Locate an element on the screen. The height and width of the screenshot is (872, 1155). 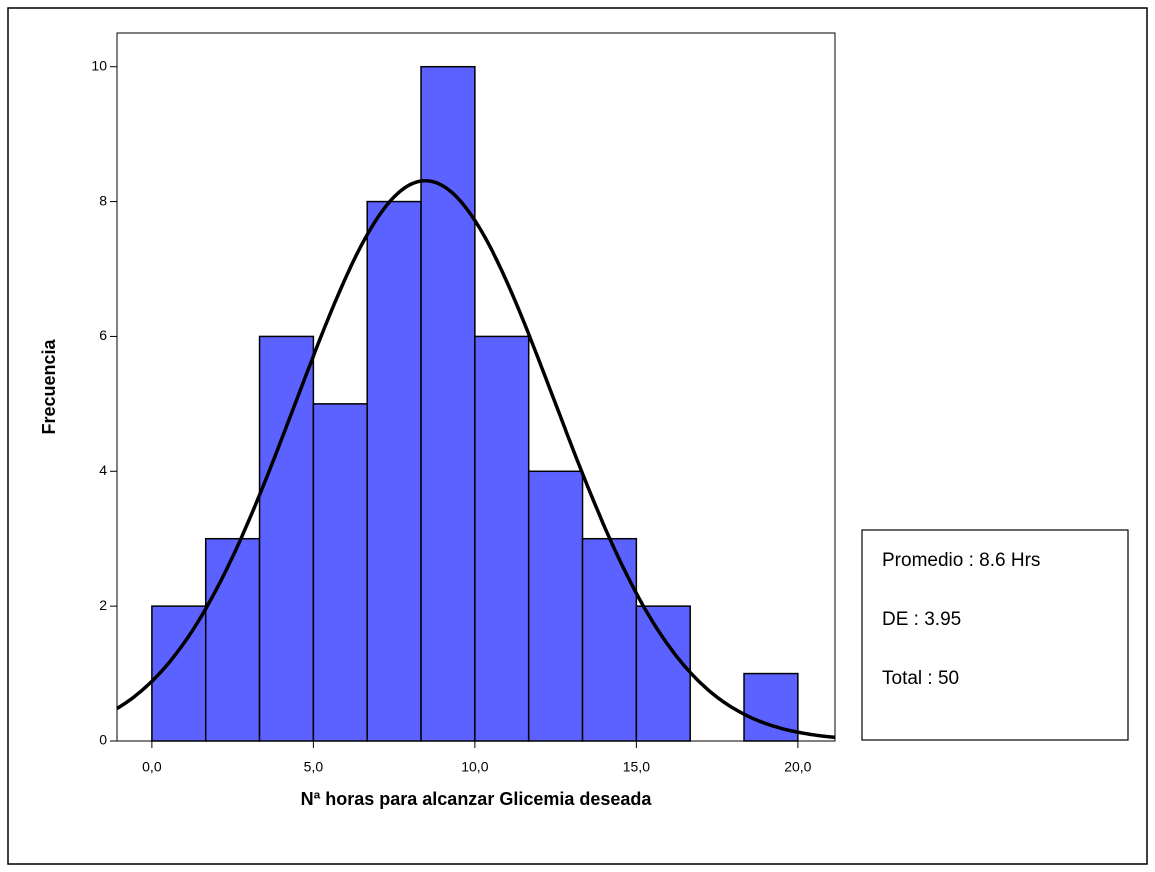
x-tick-label: 10,0 is located at coordinates (474, 767).